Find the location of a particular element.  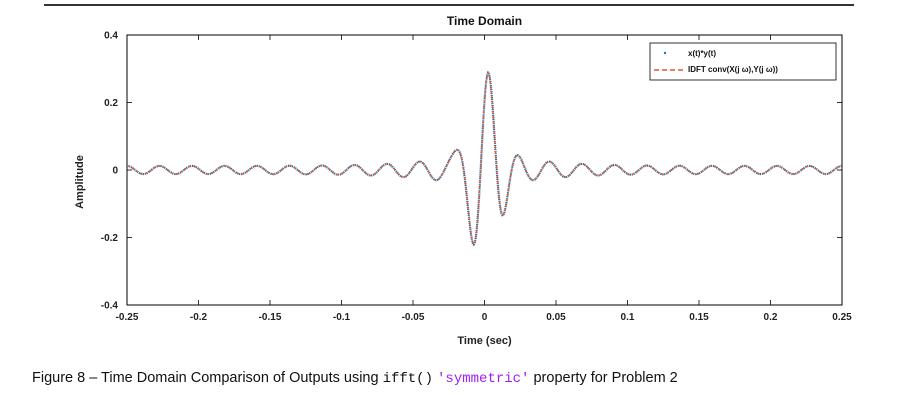

chart-title: Time Domain is located at coordinates (484, 21).